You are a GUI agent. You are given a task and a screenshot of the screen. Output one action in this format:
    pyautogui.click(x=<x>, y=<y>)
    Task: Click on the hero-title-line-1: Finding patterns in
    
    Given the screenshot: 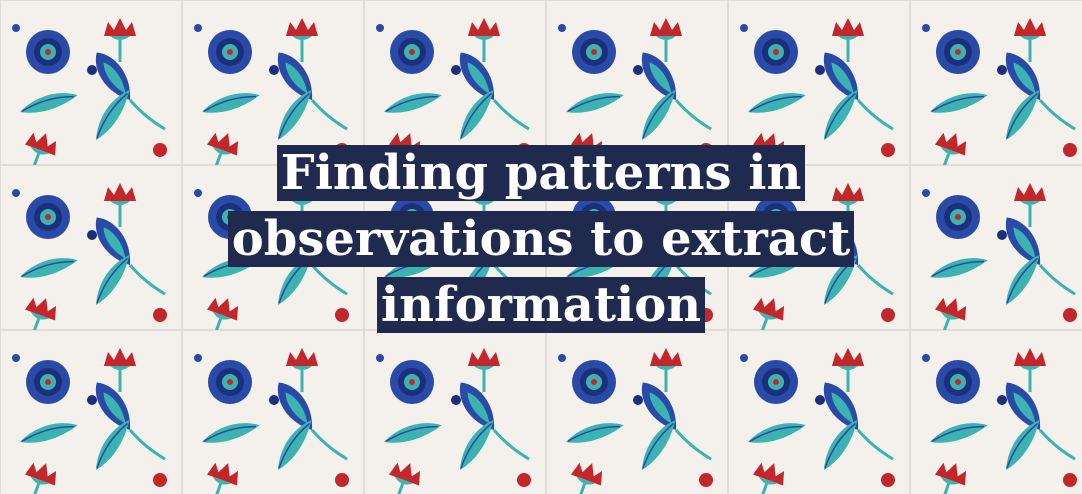 What is the action you would take?
    pyautogui.click(x=541, y=173)
    